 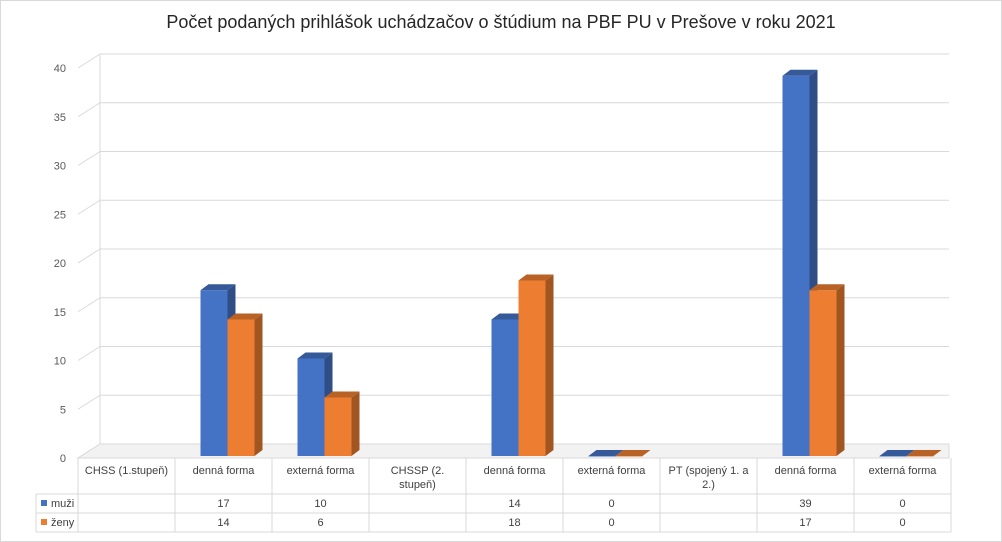 I want to click on data-label: 39, so click(x=805, y=504).